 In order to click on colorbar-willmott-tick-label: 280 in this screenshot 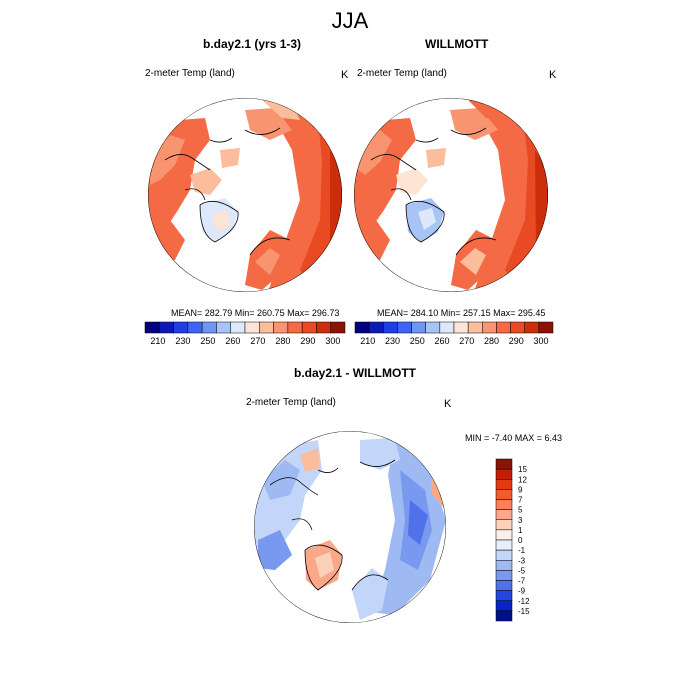, I will do `click(491, 341)`.